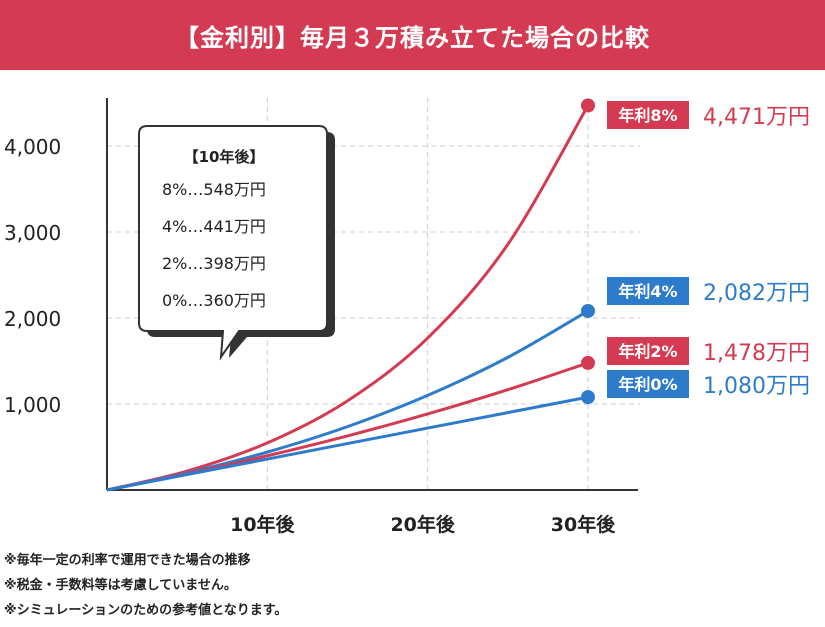  What do you see at coordinates (756, 386) in the screenshot?
I see `series-end-value-label: 1,080万円` at bounding box center [756, 386].